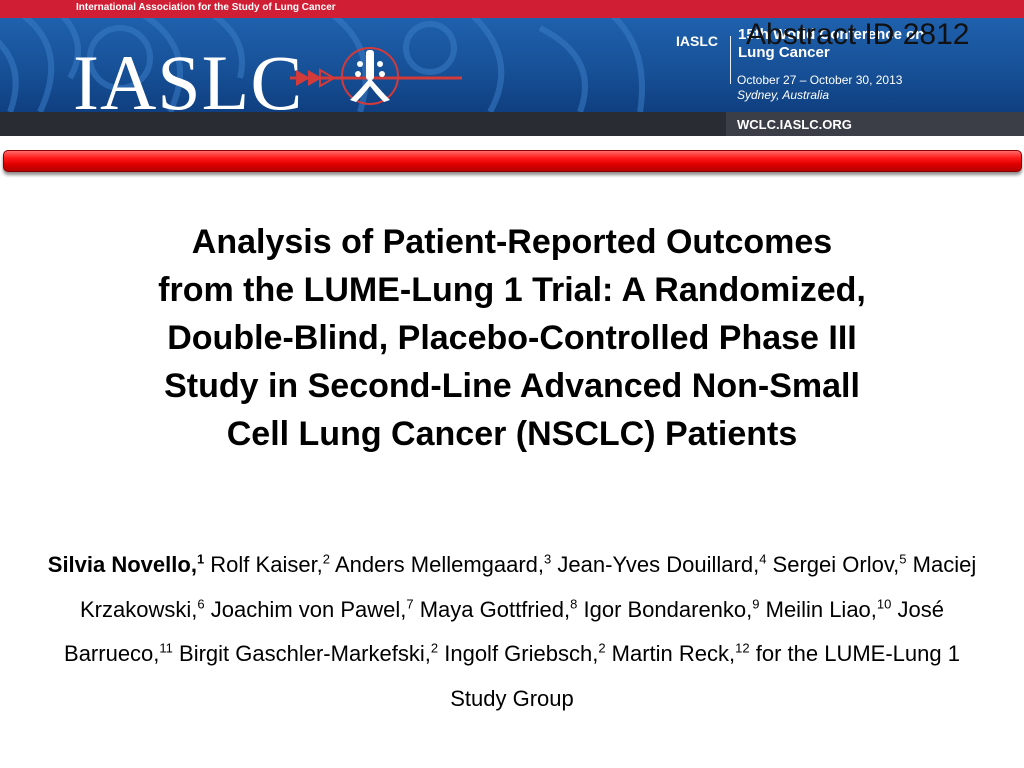  I want to click on author-name: Ingolf Griebsch,, so click(521, 653).